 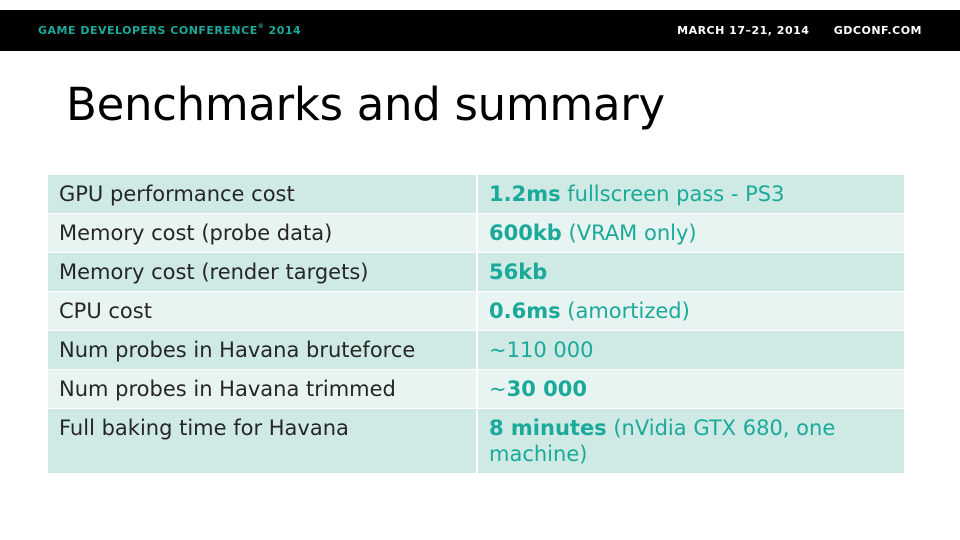 I want to click on table-row: CPU cost 0.6ms (amortized), so click(x=476, y=311).